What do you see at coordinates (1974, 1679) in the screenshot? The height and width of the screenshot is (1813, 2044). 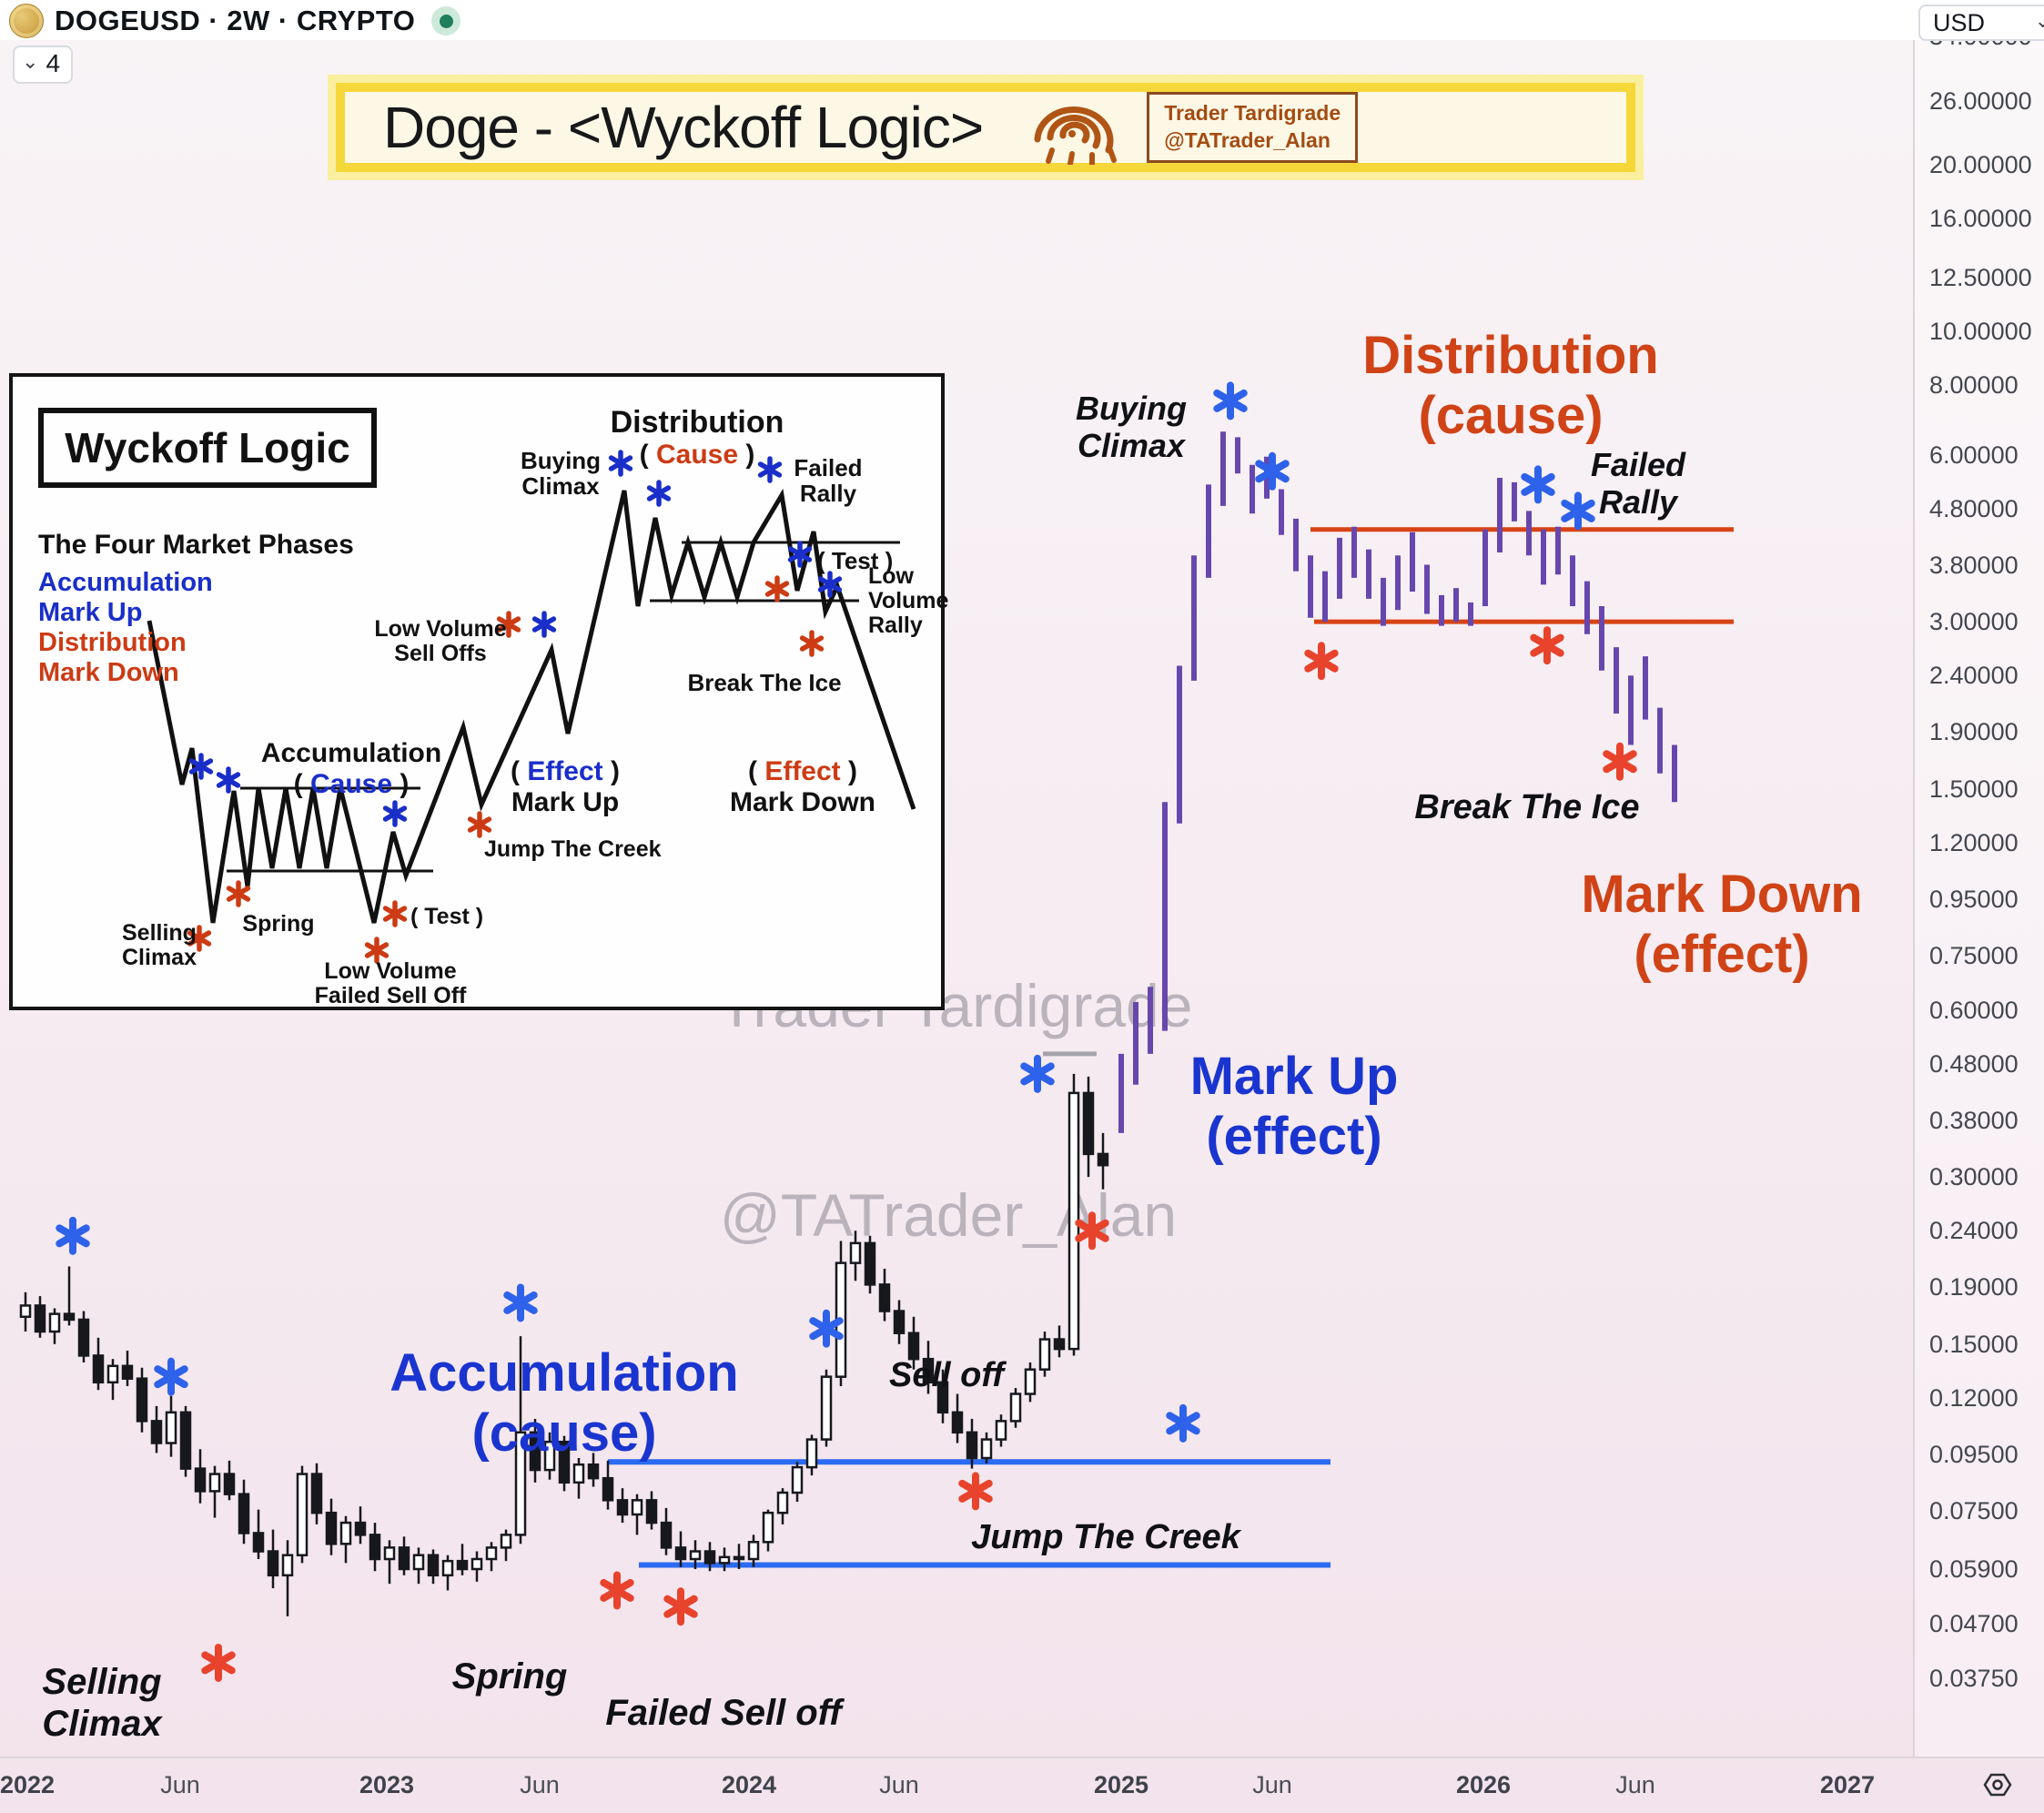 I see `price-axis-label: 0.03750` at bounding box center [1974, 1679].